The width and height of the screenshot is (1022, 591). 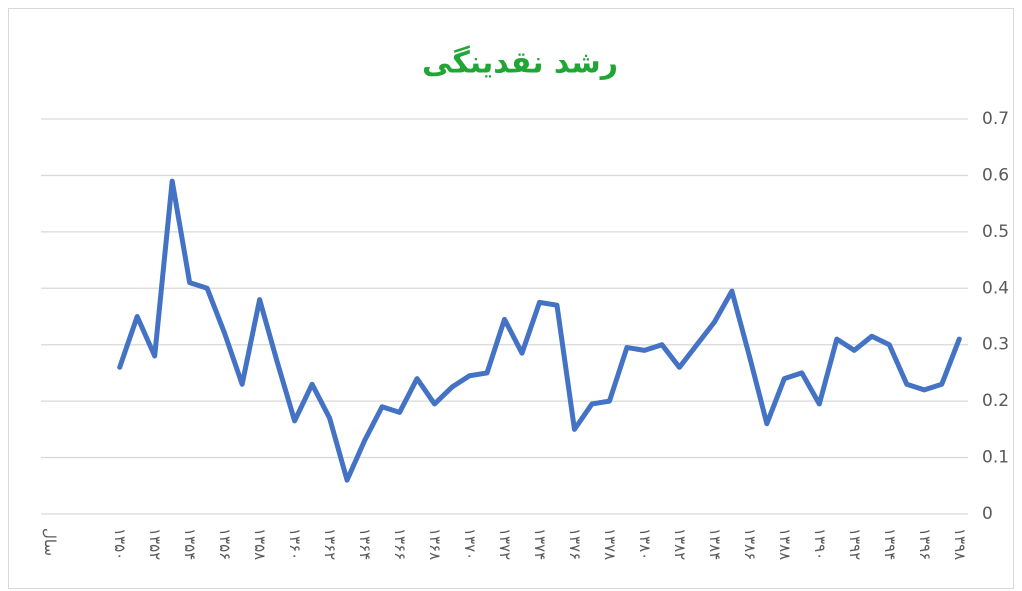 I want to click on y-tick-label: 0.5, so click(x=995, y=232).